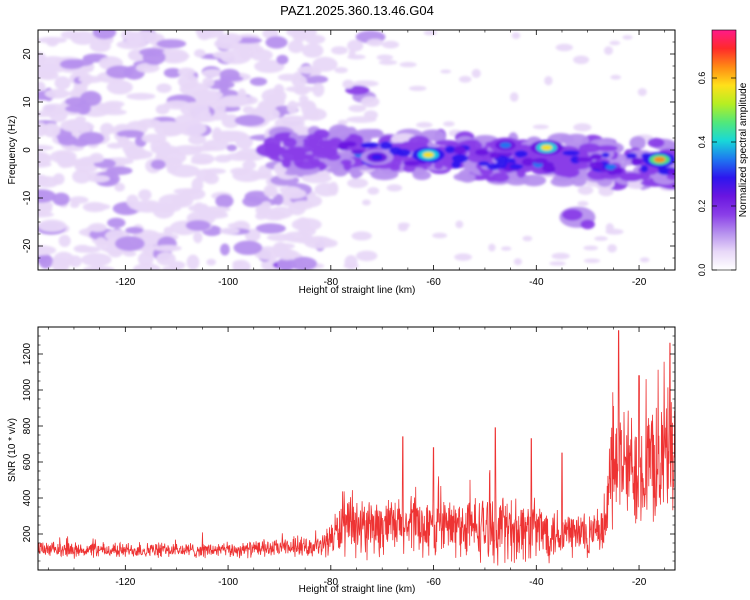 The height and width of the screenshot is (600, 750). I want to click on chart-title: PAZ1.2025.360.13.46.G04, so click(357, 10).